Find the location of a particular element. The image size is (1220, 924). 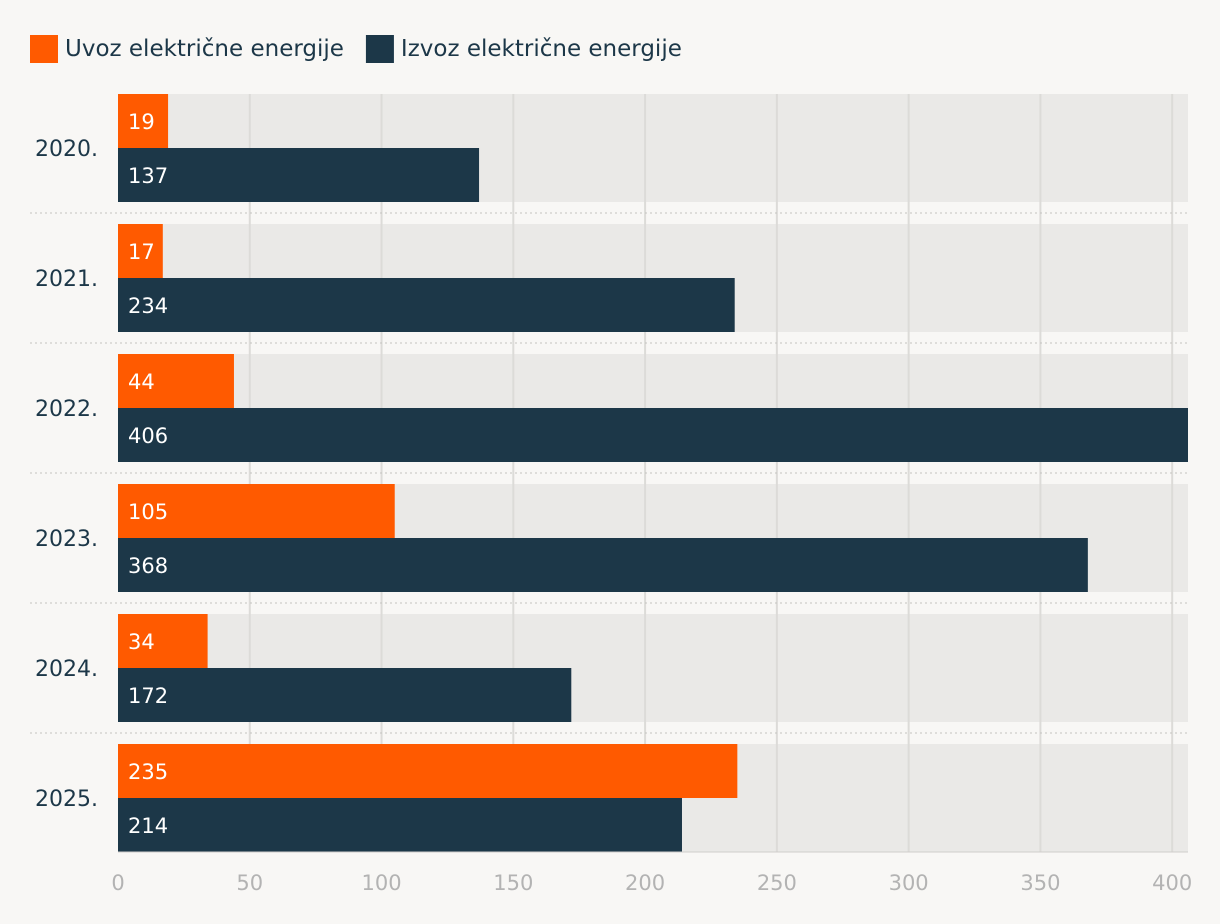

category-label: 2025. is located at coordinates (66, 799).